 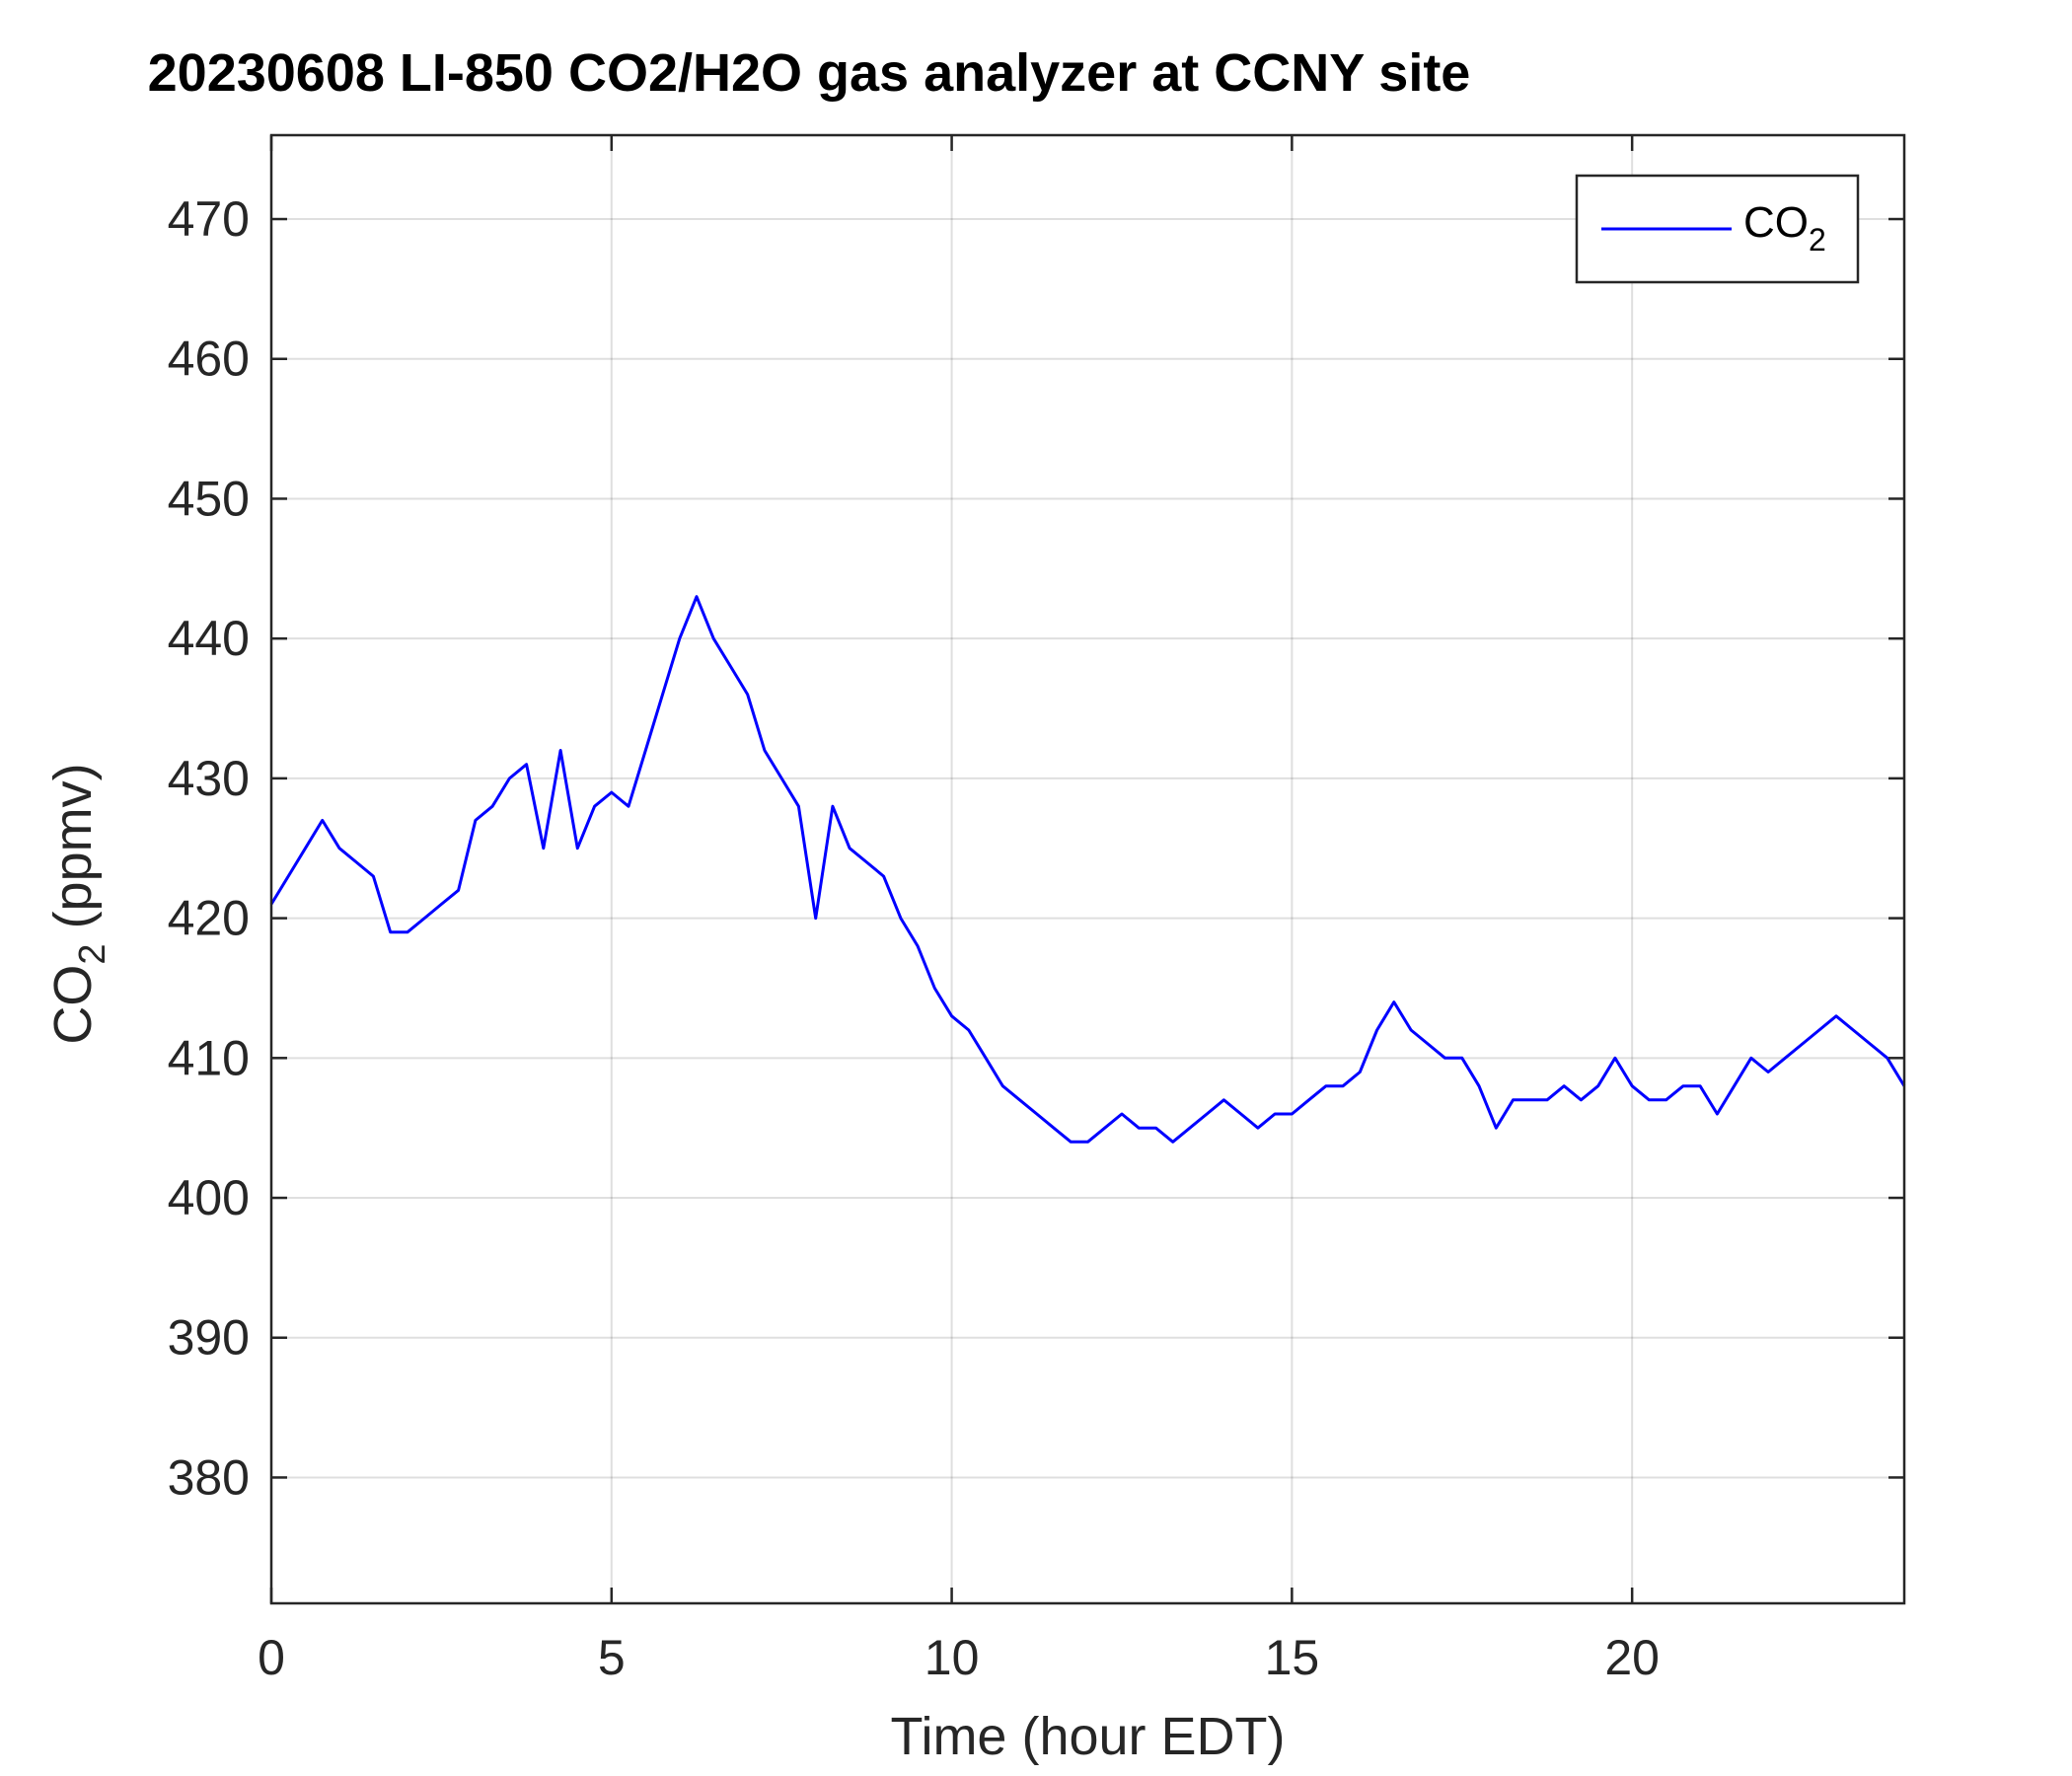 I want to click on x-tick-label: 5, so click(x=612, y=1658).